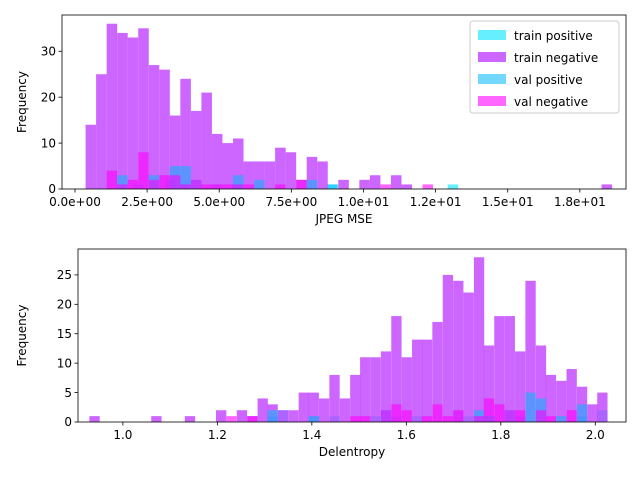 The width and height of the screenshot is (640, 480). What do you see at coordinates (147, 202) in the screenshot?
I see `x-tick-label: 2.5e+00` at bounding box center [147, 202].